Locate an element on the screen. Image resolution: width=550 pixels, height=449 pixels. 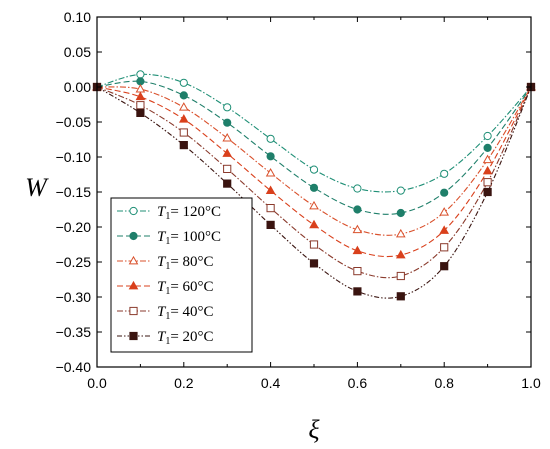
y-tick-label-5: −0.15 is located at coordinates (74, 192).